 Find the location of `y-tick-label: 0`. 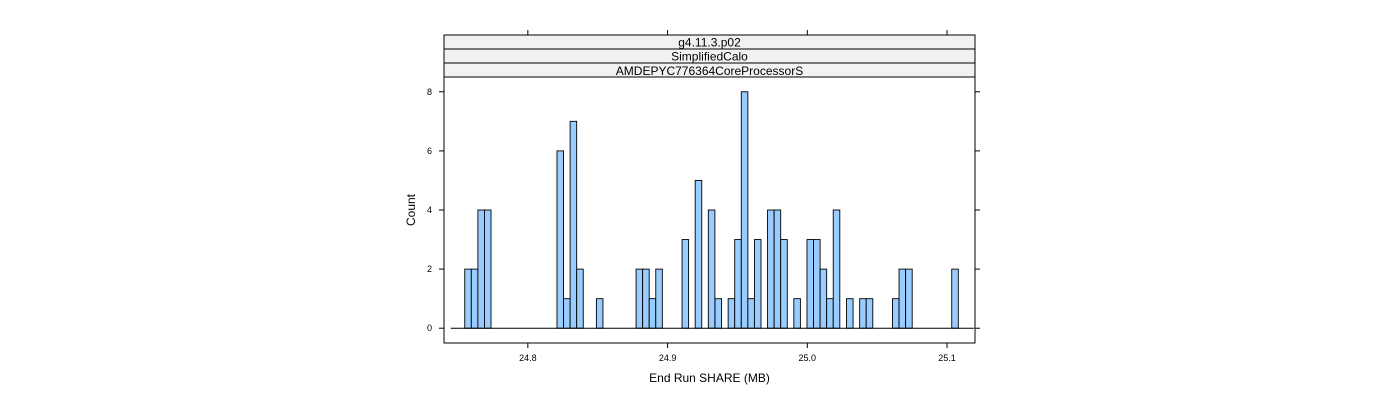

y-tick-label: 0 is located at coordinates (429, 328).